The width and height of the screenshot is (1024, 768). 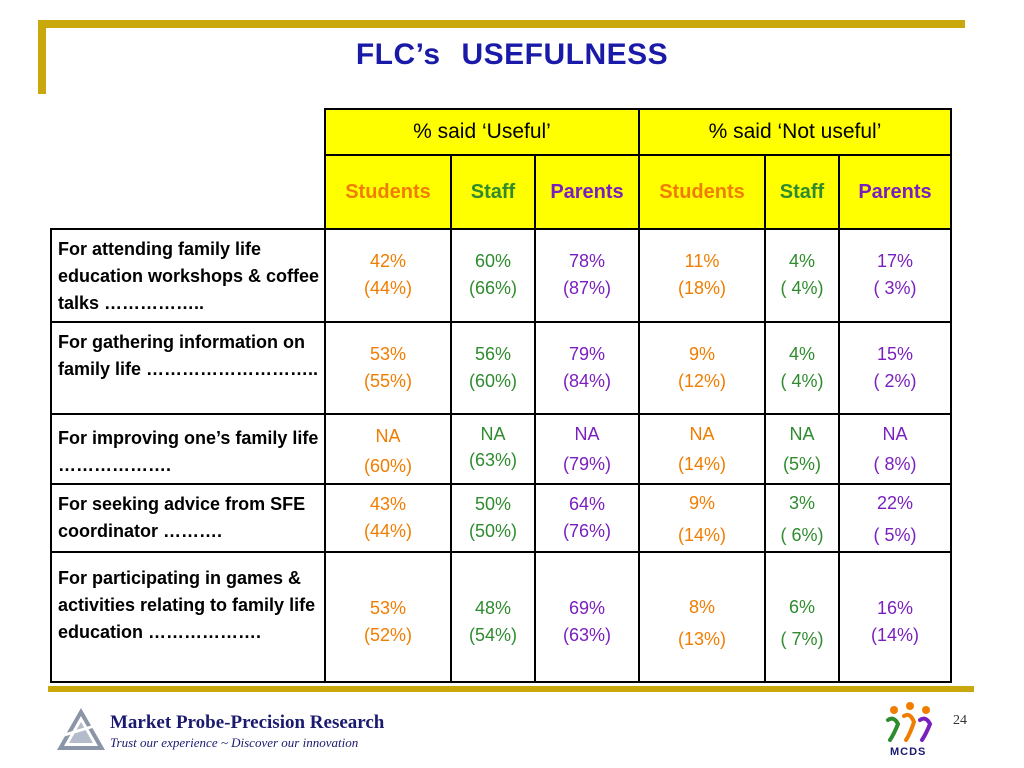 I want to click on previous-value: (54%), so click(x=492, y=635).